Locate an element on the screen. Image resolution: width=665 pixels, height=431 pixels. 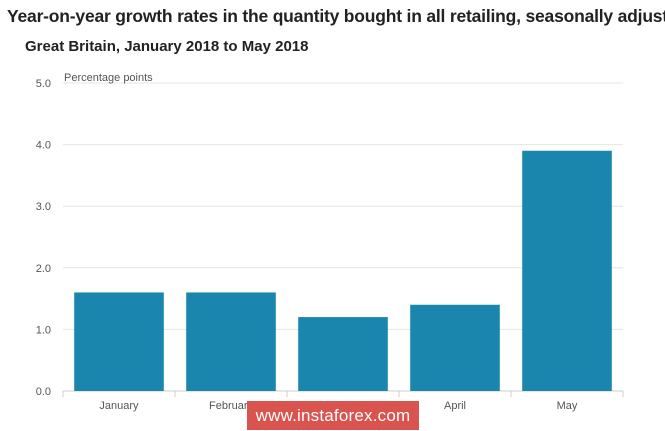
bar-march is located at coordinates (343, 354).